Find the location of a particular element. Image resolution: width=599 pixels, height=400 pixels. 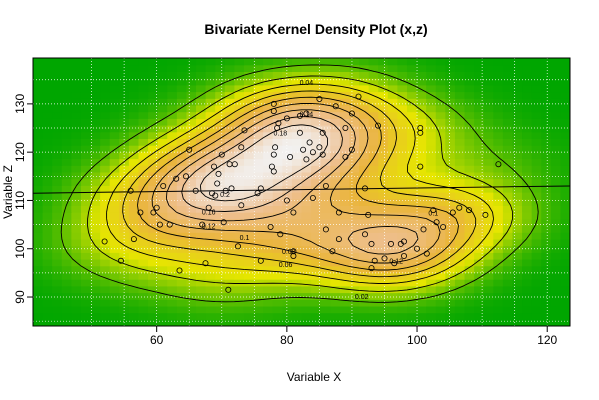

x-tick-label: 60 is located at coordinates (157, 340).